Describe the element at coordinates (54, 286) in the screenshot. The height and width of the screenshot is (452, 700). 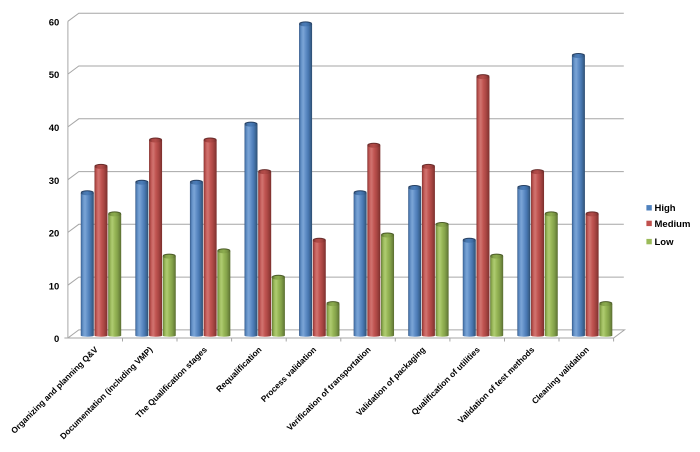
I see `svg-text: 10` at that location.